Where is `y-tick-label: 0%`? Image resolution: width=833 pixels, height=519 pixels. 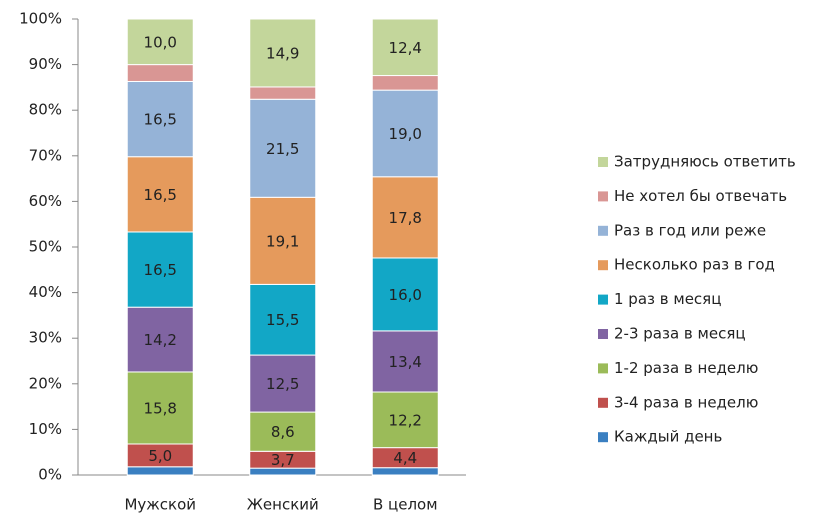 y-tick-label: 0% is located at coordinates (50, 475).